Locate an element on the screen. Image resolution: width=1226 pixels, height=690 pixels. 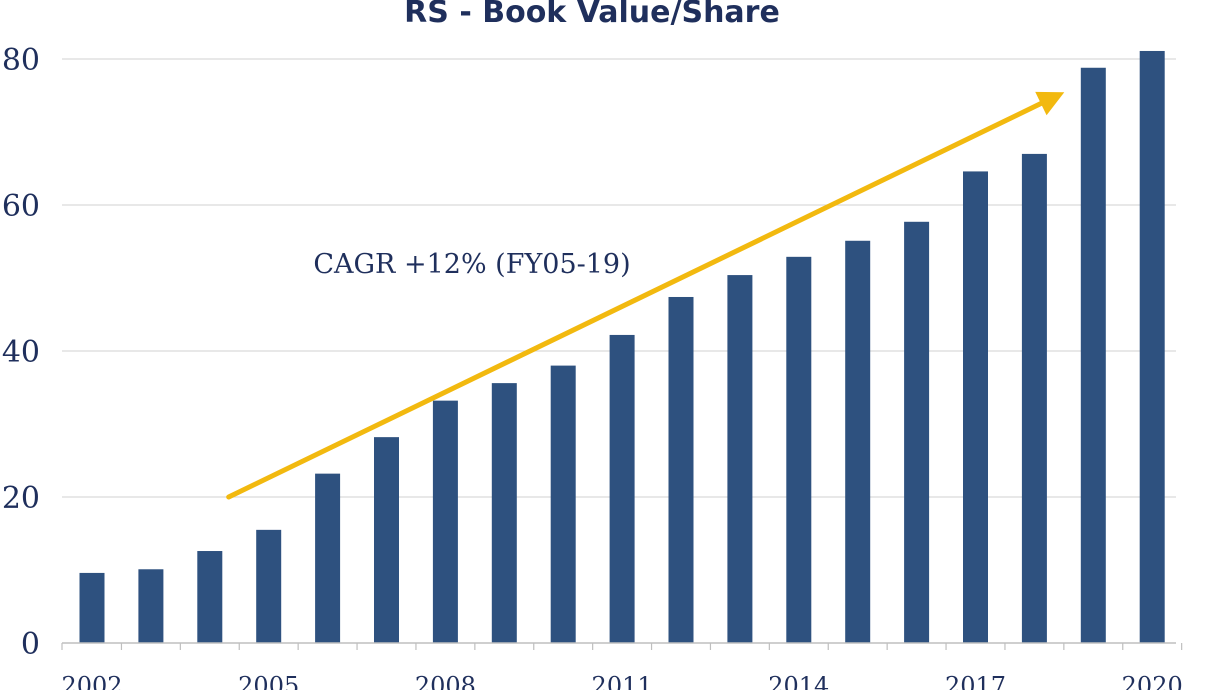
bar-2010 is located at coordinates (563, 504).